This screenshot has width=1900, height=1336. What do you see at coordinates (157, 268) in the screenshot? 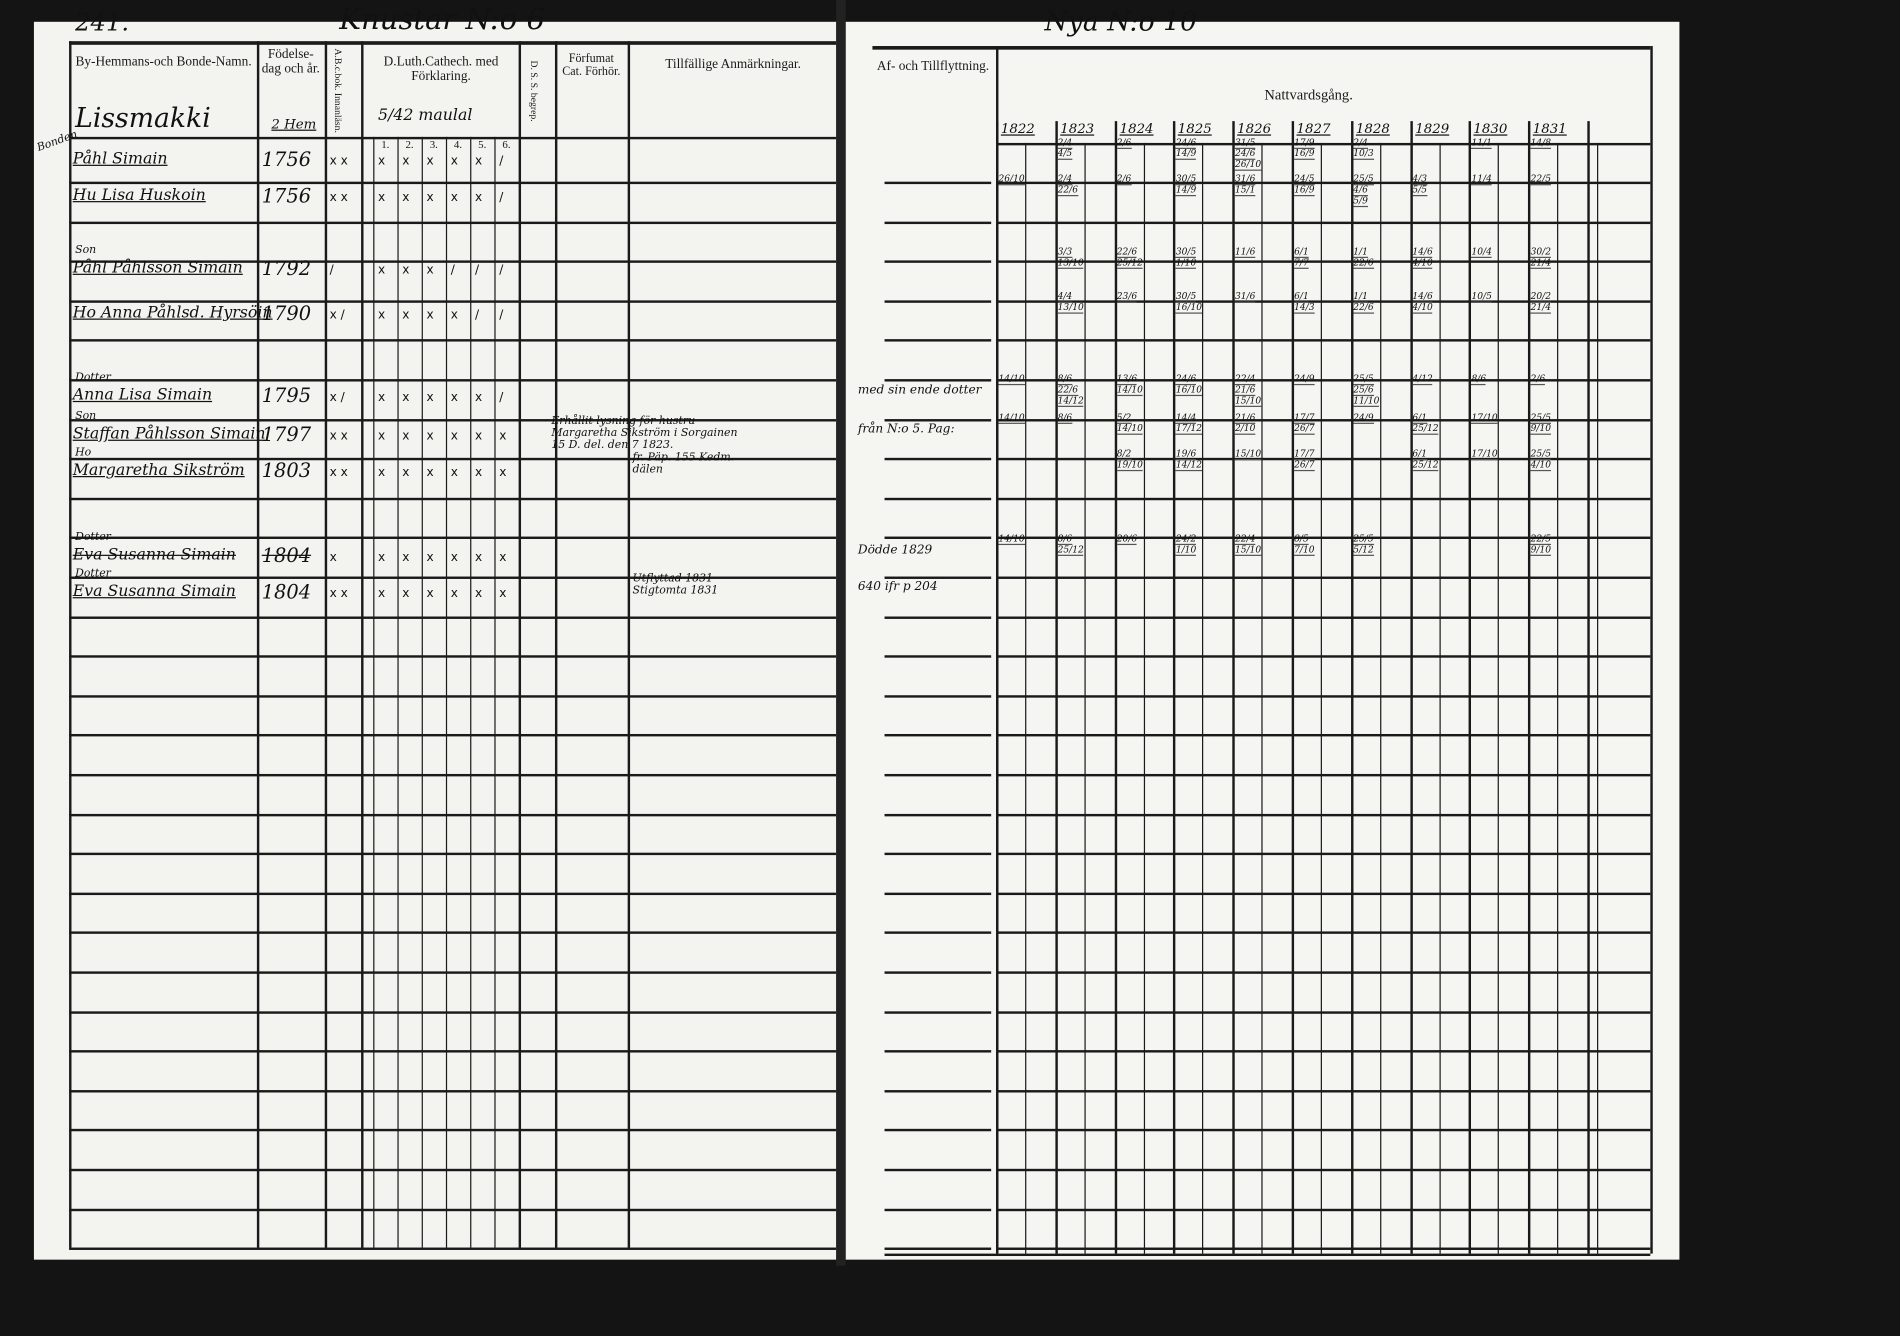
I see `person-name: Påhl Påhlsson Simain` at bounding box center [157, 268].